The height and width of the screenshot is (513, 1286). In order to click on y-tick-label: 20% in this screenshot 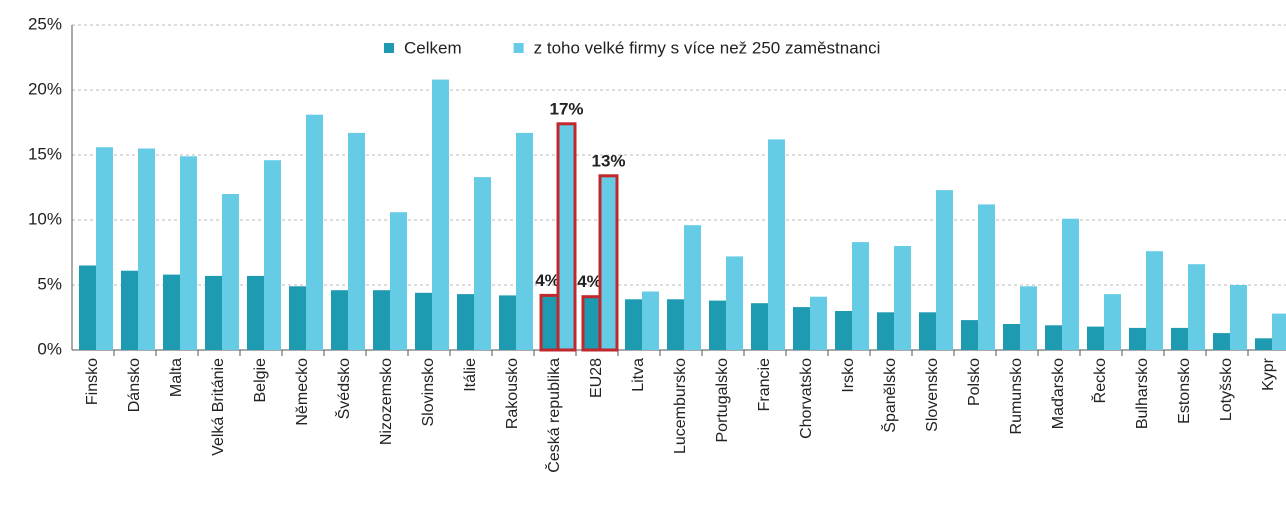, I will do `click(45, 88)`.